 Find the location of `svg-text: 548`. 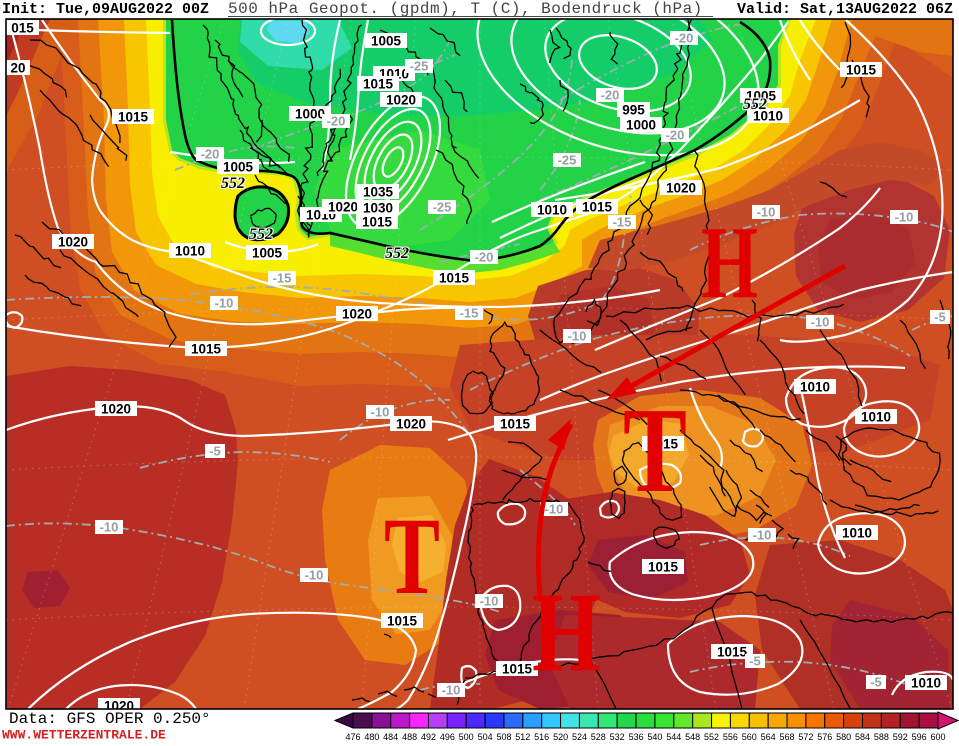

svg-text: 548 is located at coordinates (692, 736).